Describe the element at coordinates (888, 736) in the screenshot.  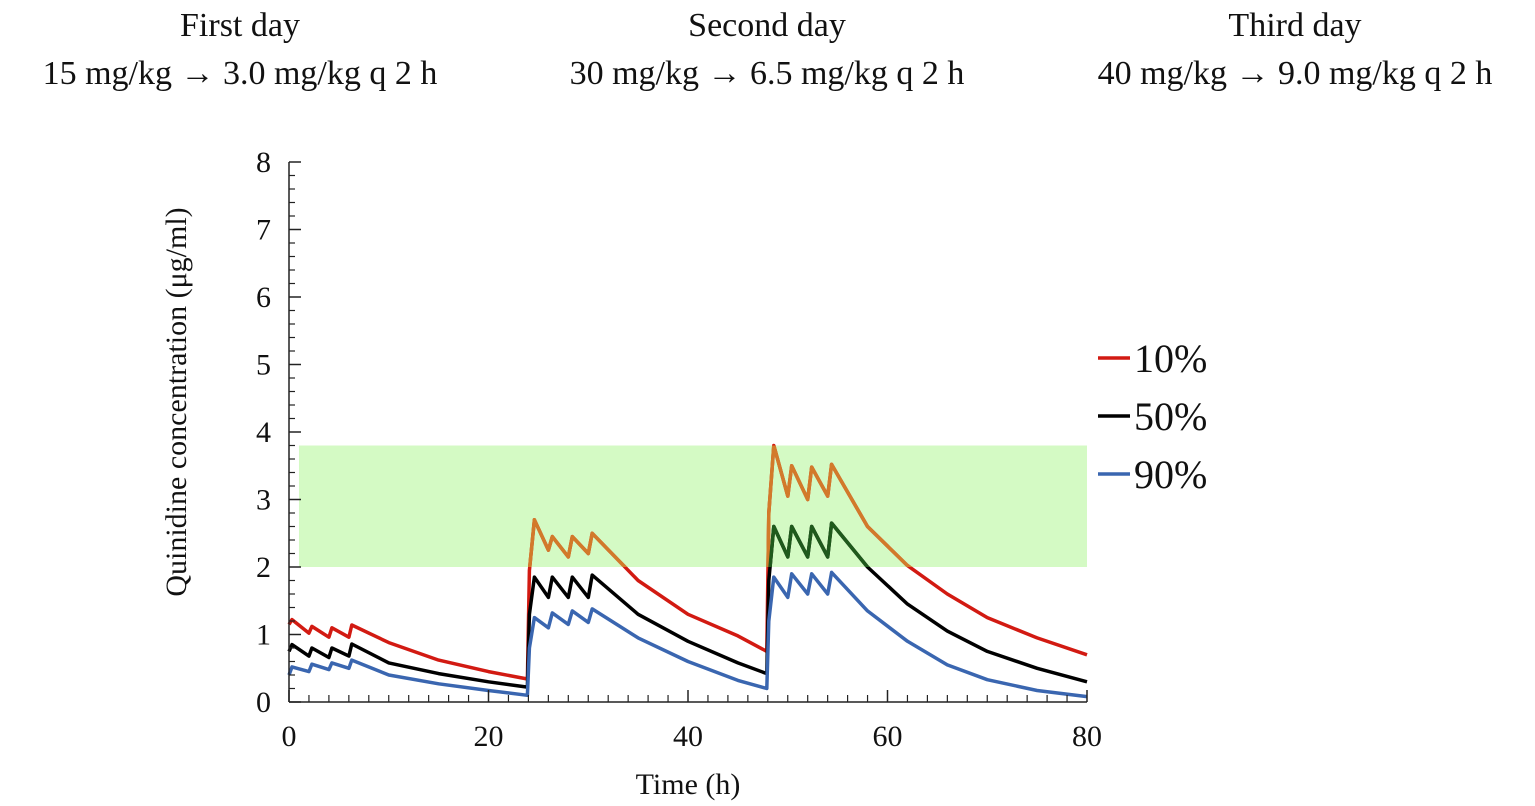
I see `x-tick-label: 60` at that location.